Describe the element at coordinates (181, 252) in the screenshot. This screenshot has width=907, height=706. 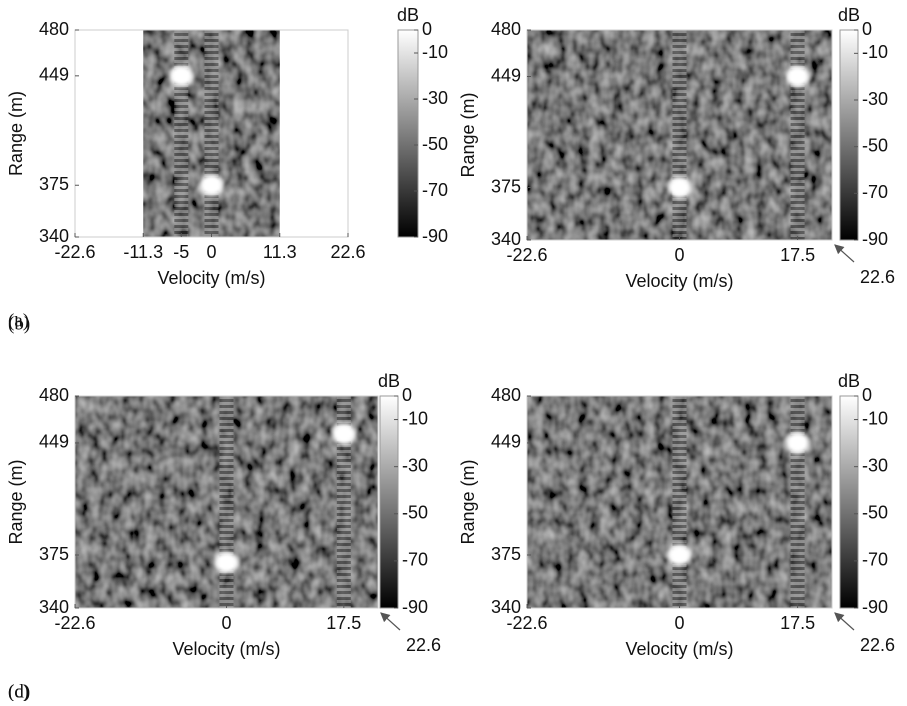
I see `x-tick-label: -5` at that location.